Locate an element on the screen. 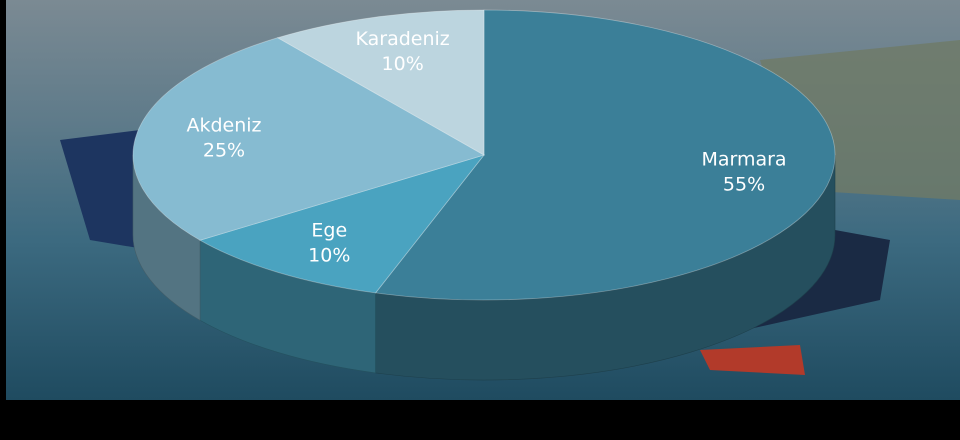 The width and height of the screenshot is (960, 440). ship-keel is located at coordinates (752, 360).